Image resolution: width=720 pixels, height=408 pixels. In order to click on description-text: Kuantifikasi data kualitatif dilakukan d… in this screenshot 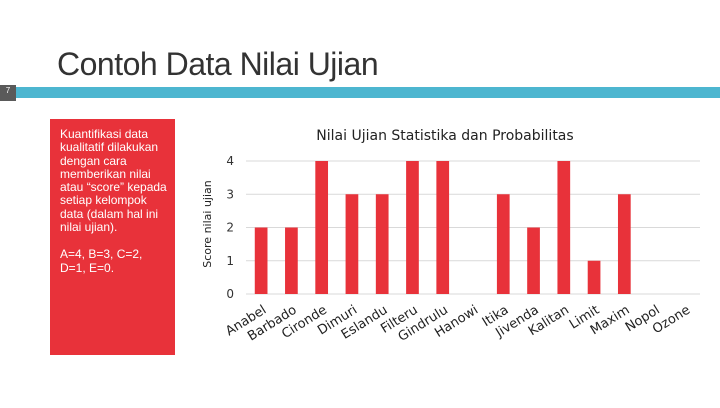, I will do `click(114, 201)`.